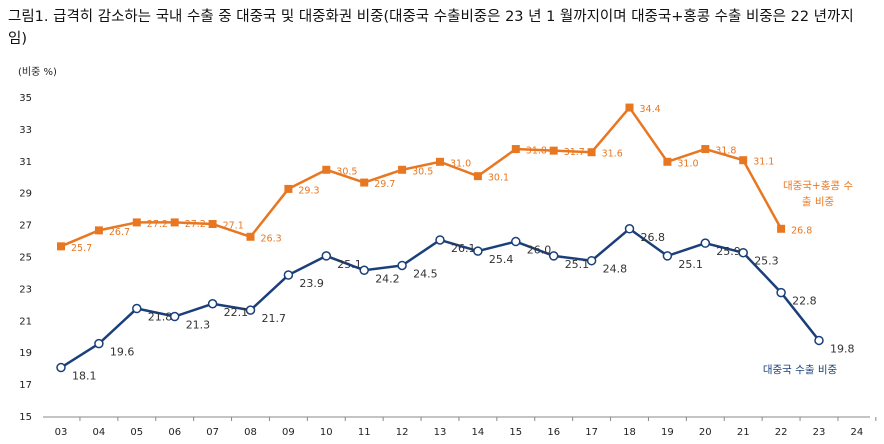 This screenshot has width=884, height=444. I want to click on data-label: 31.1, so click(763, 162).